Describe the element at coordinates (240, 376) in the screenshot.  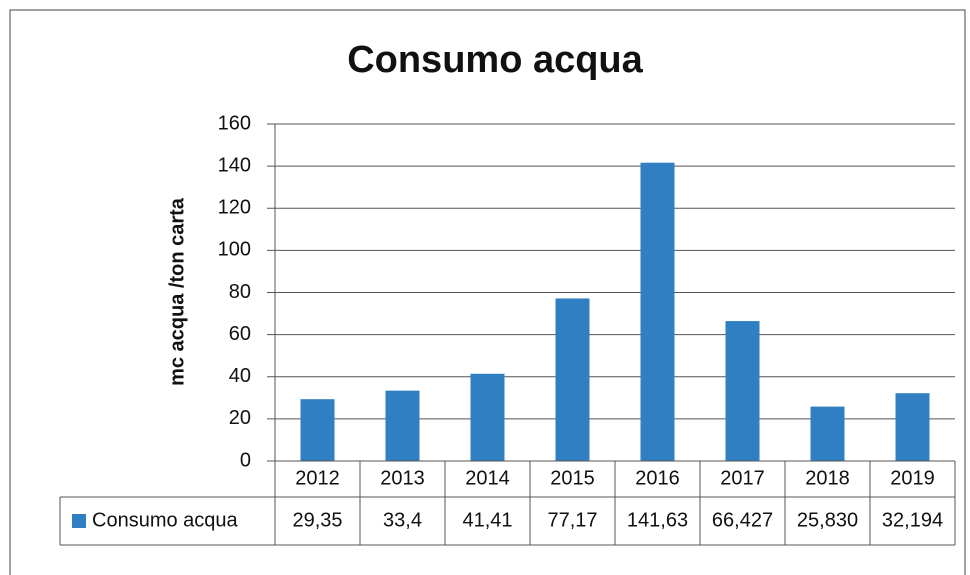
I see `y-tick-label: 40` at that location.